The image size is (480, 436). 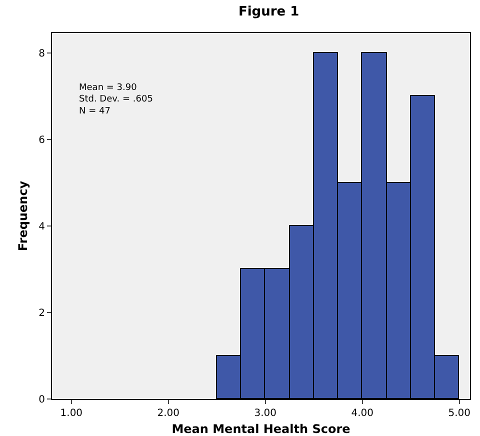 I want to click on x-tick-label: 5.00, so click(x=459, y=413).